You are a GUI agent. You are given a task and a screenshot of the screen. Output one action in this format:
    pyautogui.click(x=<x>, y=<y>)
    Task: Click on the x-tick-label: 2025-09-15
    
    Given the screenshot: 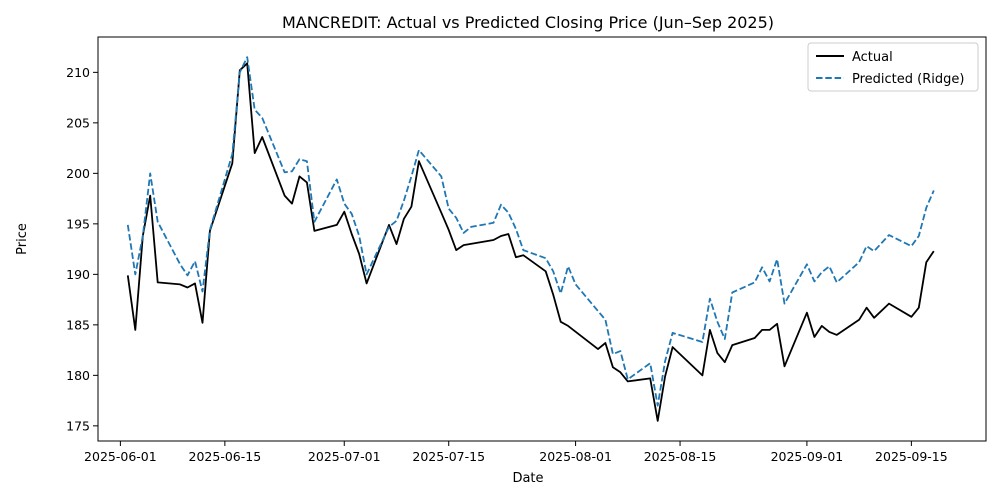 What is the action you would take?
    pyautogui.click(x=911, y=456)
    